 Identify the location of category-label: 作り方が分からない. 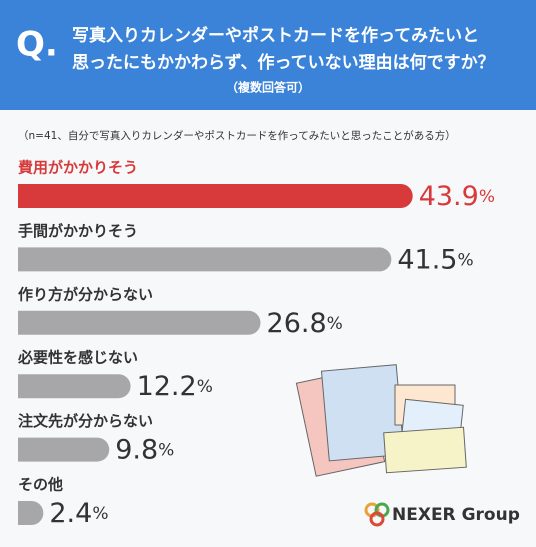
(85, 294).